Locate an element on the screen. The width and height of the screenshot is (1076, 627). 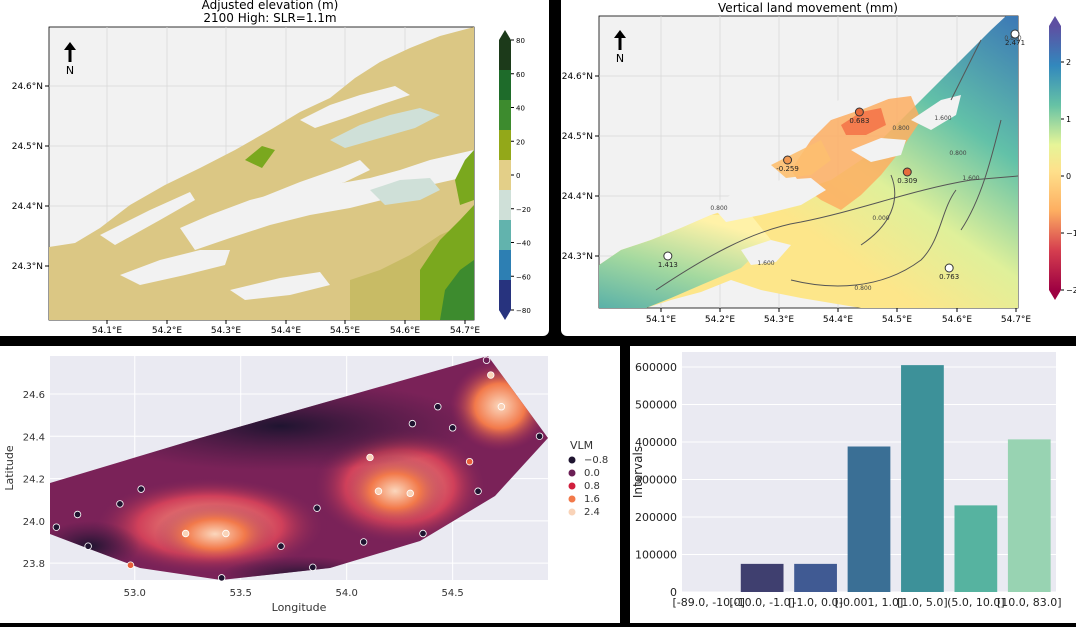
colorbar-tick-label: 20 is located at coordinates (520, 142).